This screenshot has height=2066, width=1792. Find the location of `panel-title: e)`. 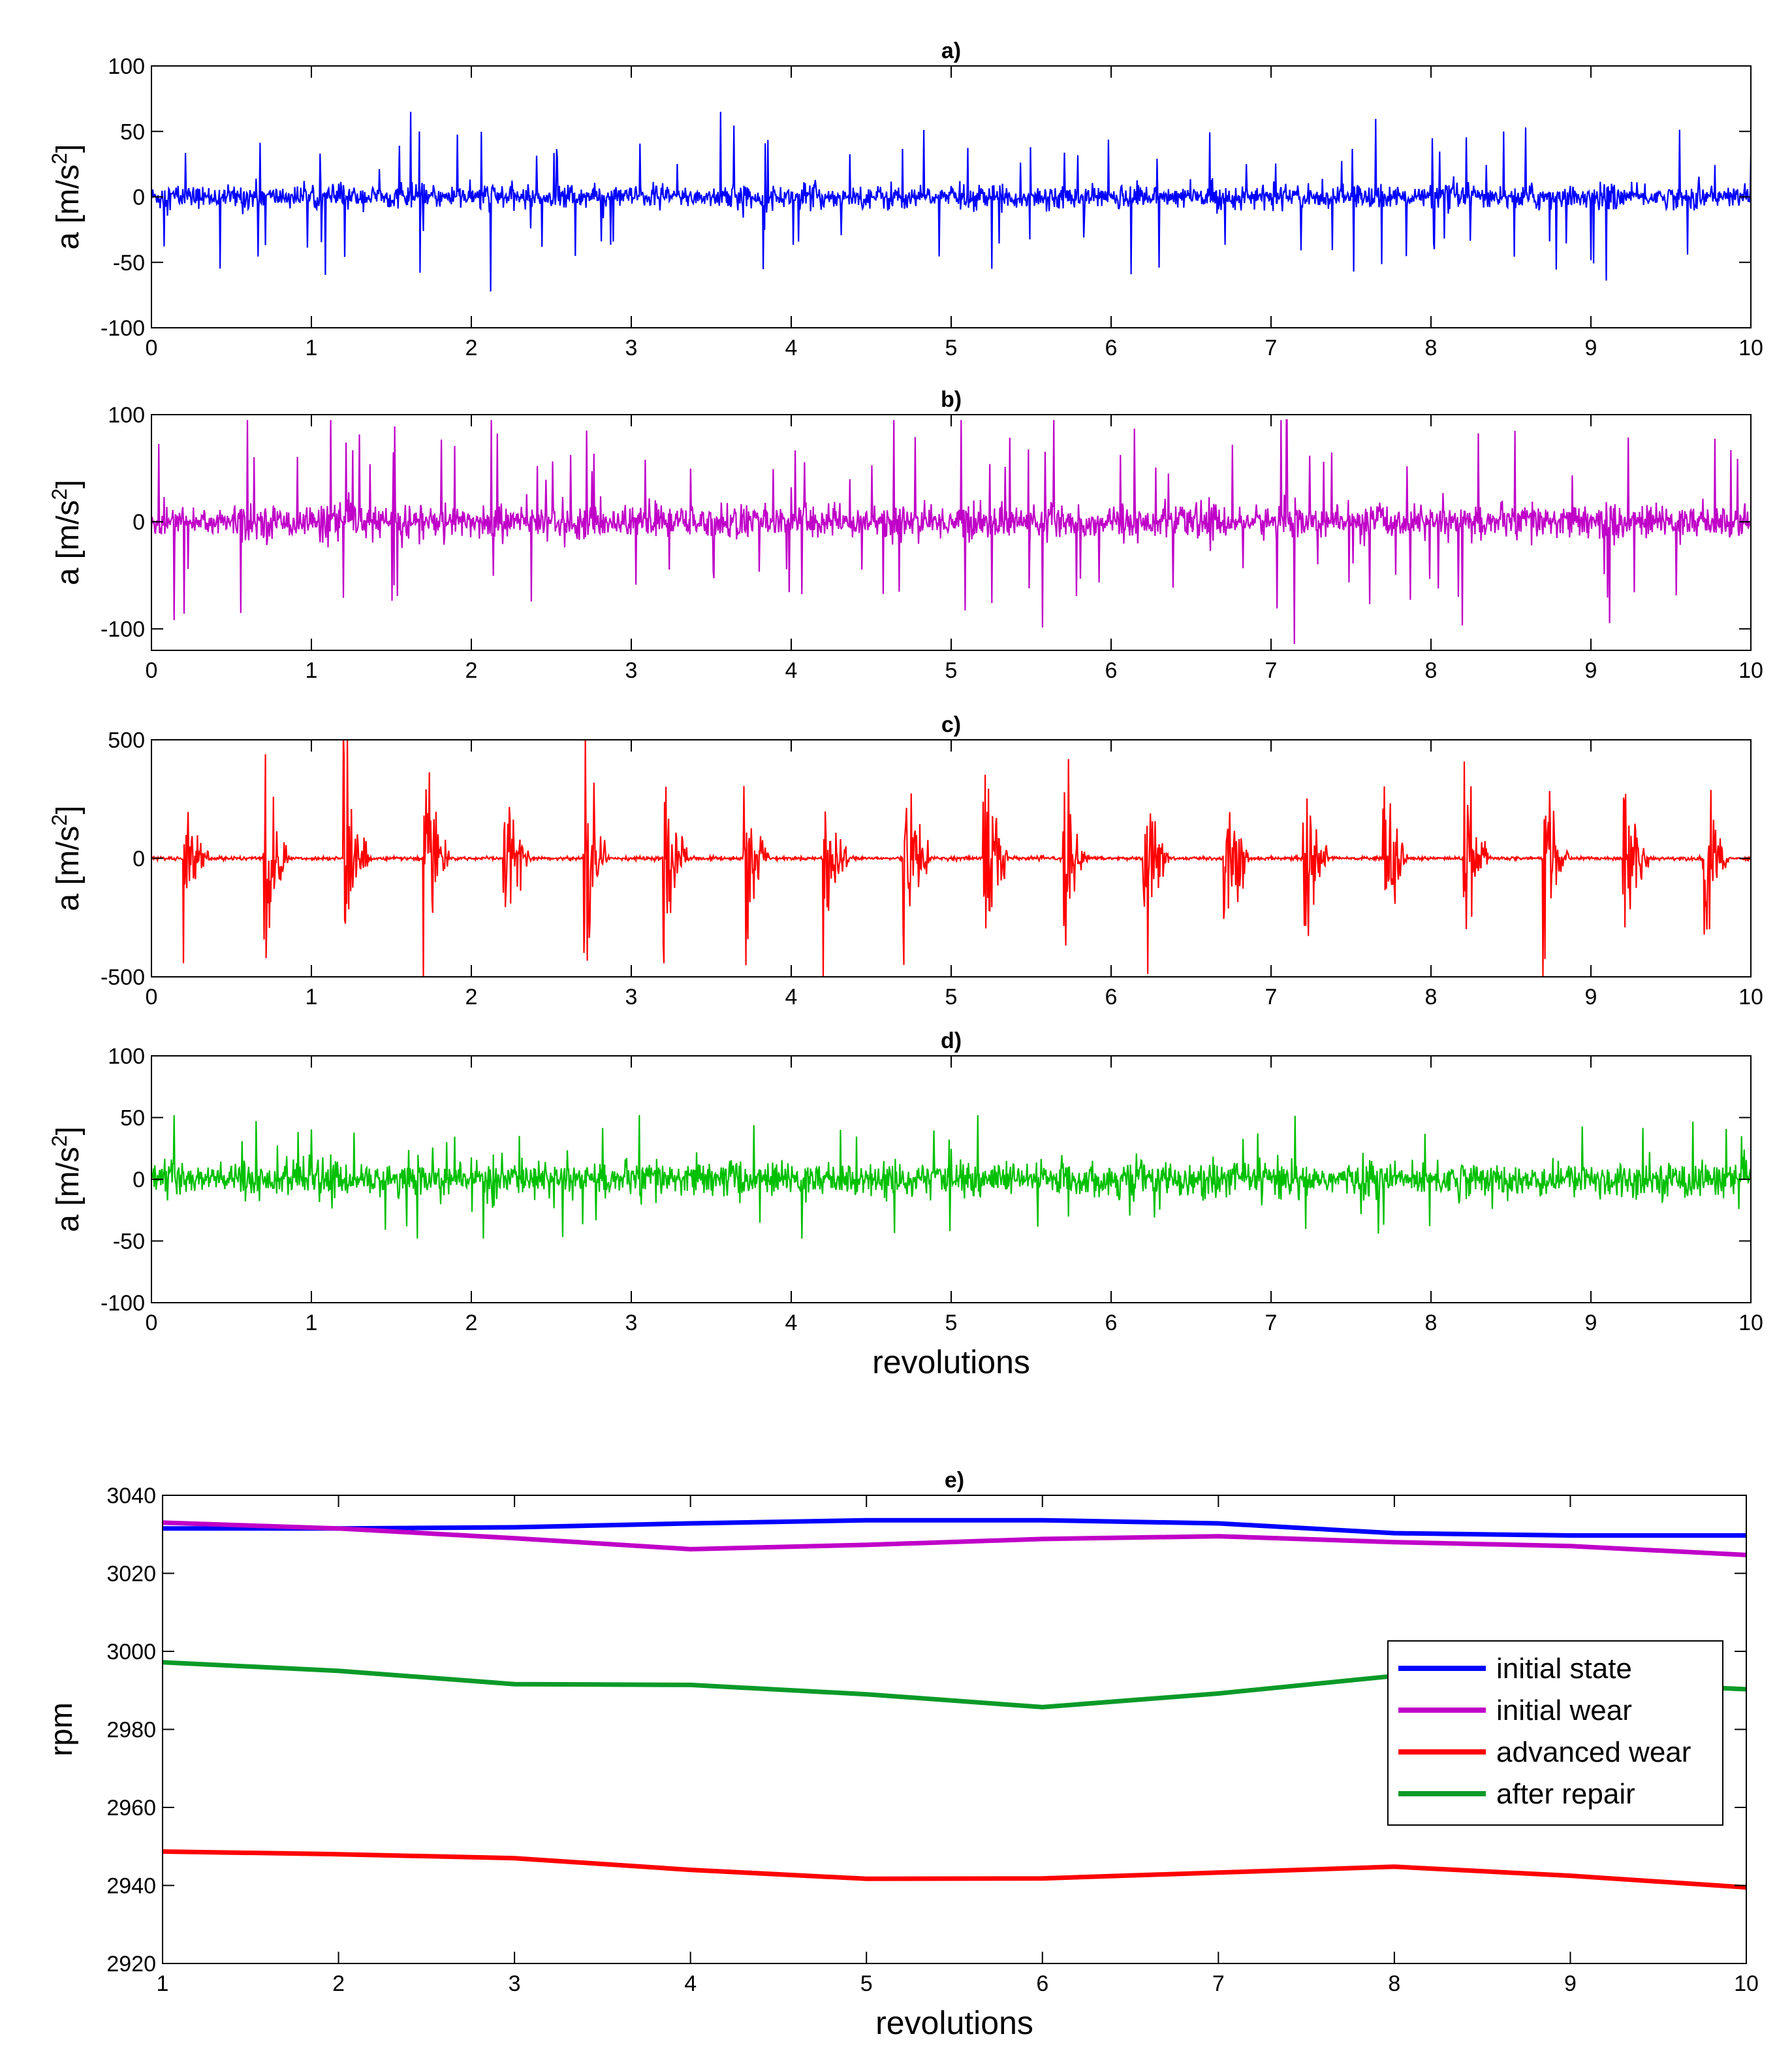

panel-title: e) is located at coordinates (954, 1480).